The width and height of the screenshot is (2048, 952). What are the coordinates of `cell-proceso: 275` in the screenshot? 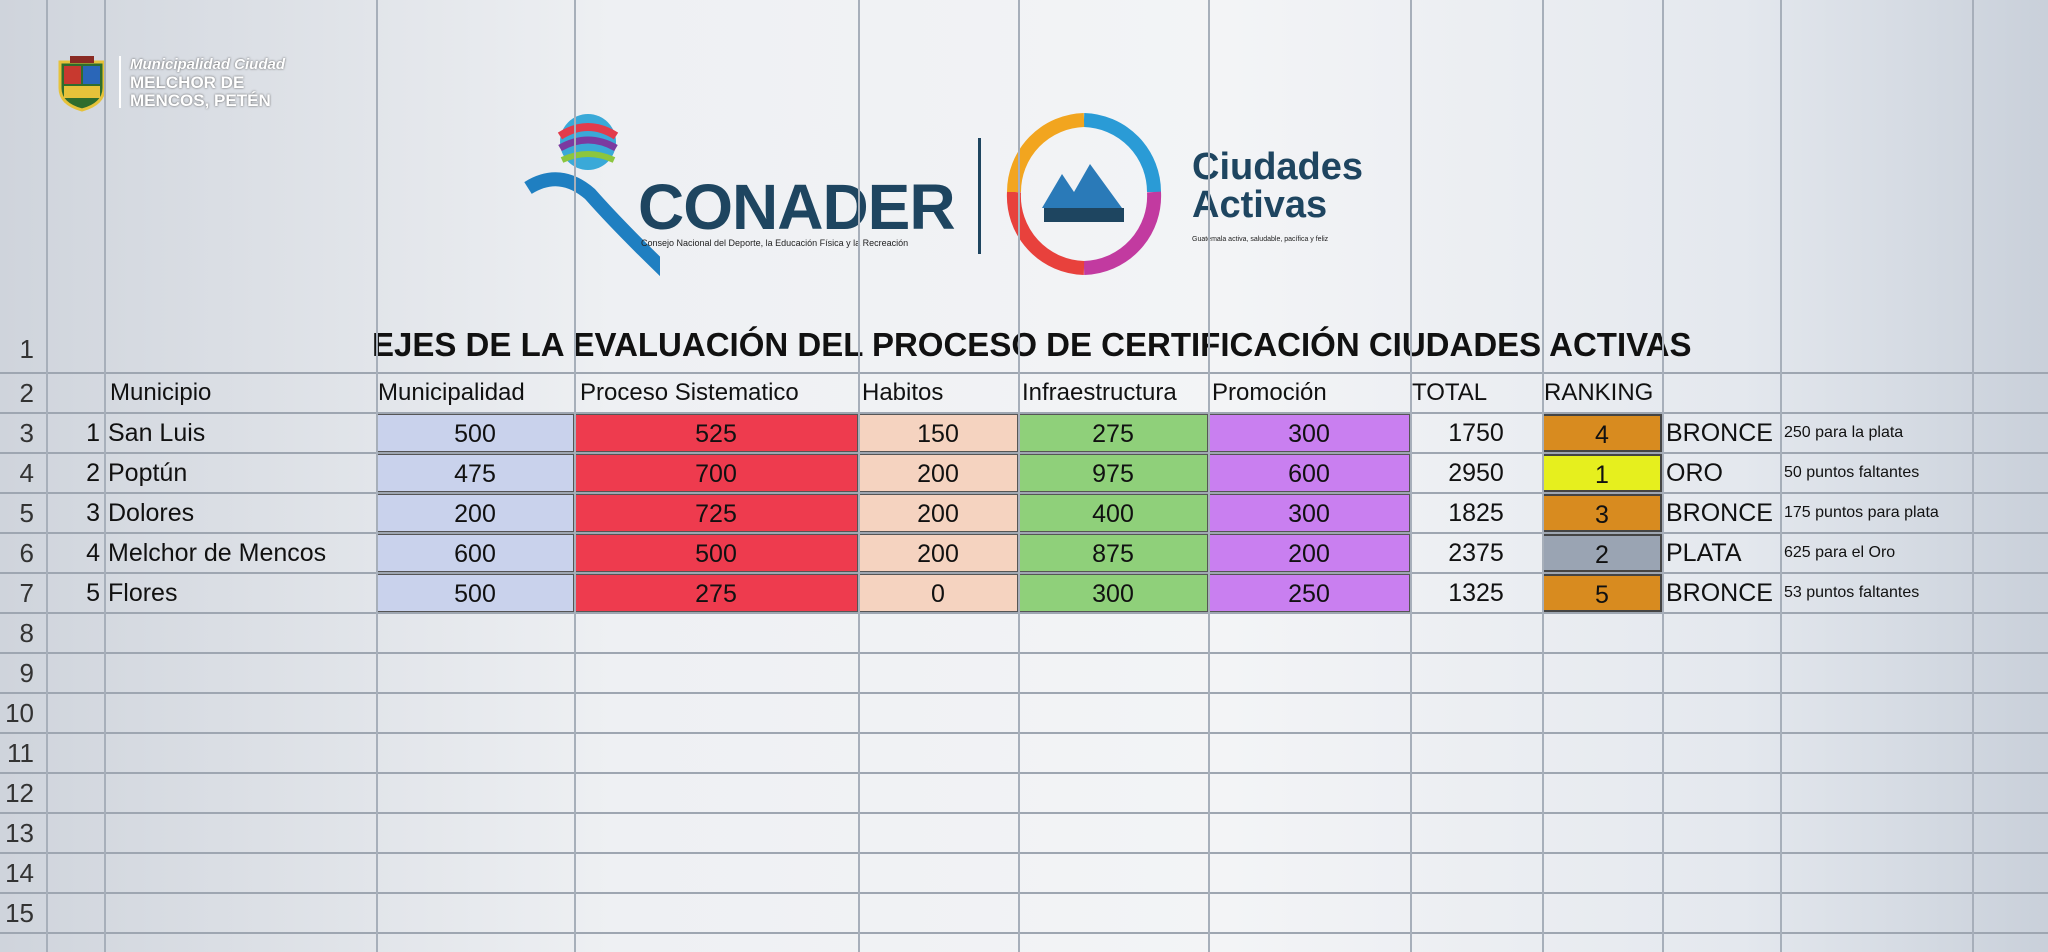 It's located at (716, 593).